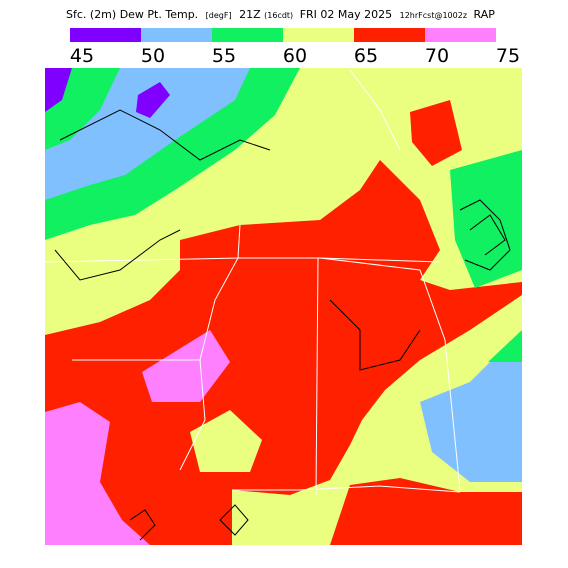 The image size is (568, 568). What do you see at coordinates (250, 14) in the screenshot?
I see `title-part: 21Z` at bounding box center [250, 14].